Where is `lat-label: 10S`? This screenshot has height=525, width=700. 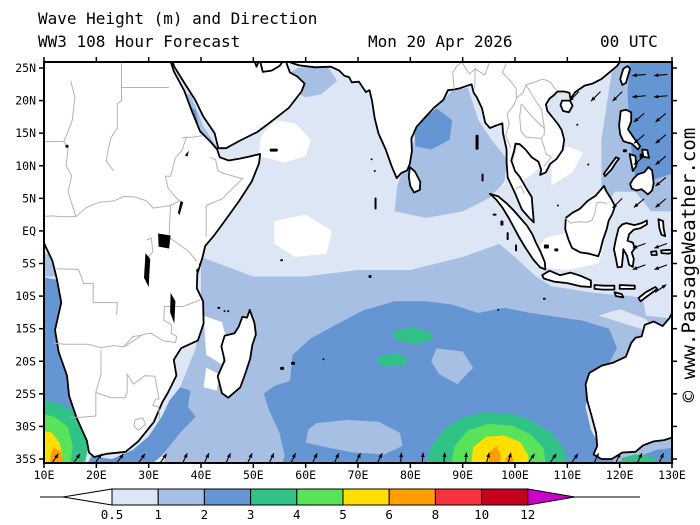
lat-label: 10S is located at coordinates (25, 296).